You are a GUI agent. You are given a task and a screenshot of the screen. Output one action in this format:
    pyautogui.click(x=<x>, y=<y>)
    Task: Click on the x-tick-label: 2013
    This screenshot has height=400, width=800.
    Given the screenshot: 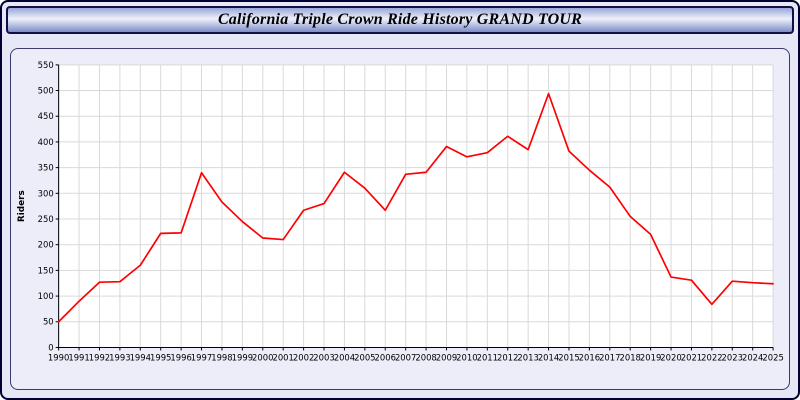 What is the action you would take?
    pyautogui.click(x=527, y=357)
    